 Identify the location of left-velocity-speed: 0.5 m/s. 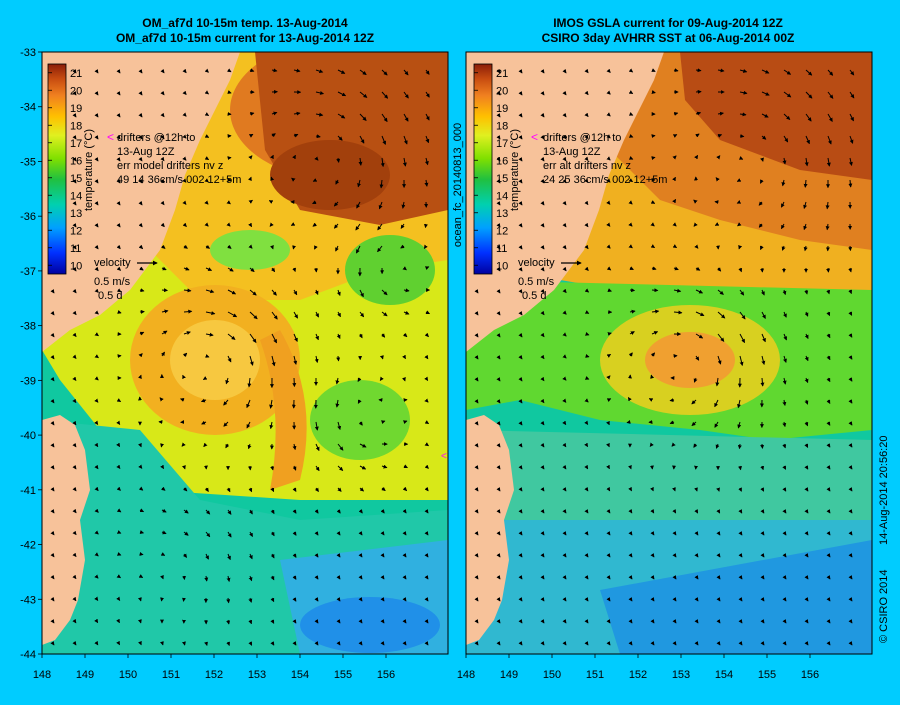
(112, 282).